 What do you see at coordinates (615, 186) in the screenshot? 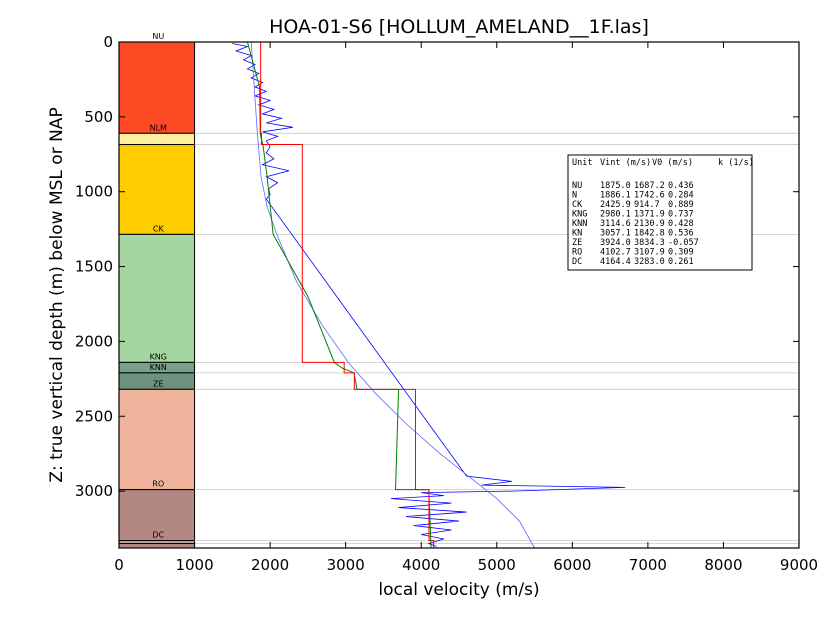
I see `legend-row-cell: 1875.0` at bounding box center [615, 186].